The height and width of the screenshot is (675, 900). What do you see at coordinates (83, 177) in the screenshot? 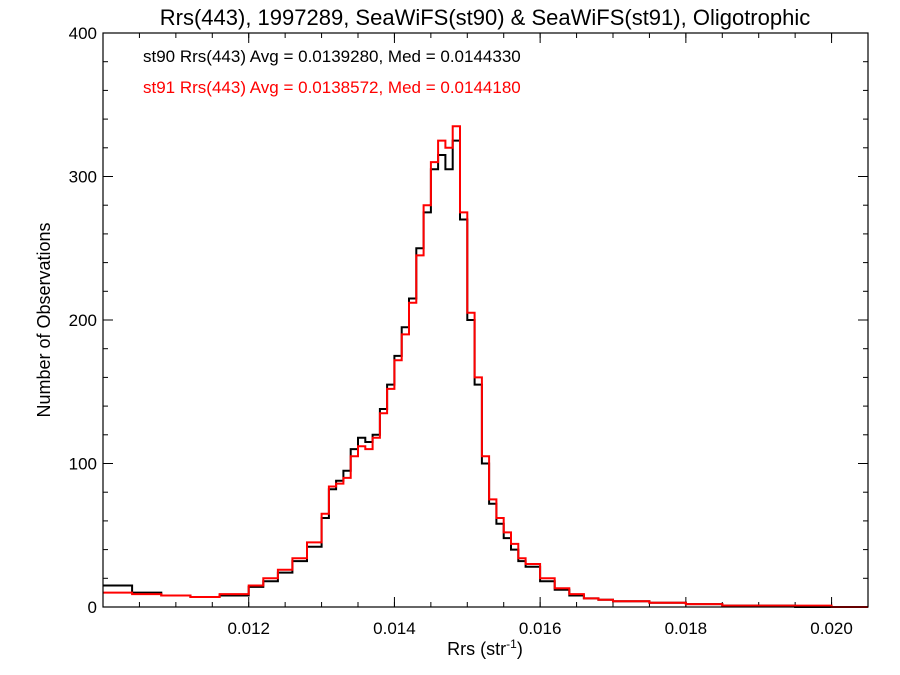
I see `y-tick-label: 300` at bounding box center [83, 177].